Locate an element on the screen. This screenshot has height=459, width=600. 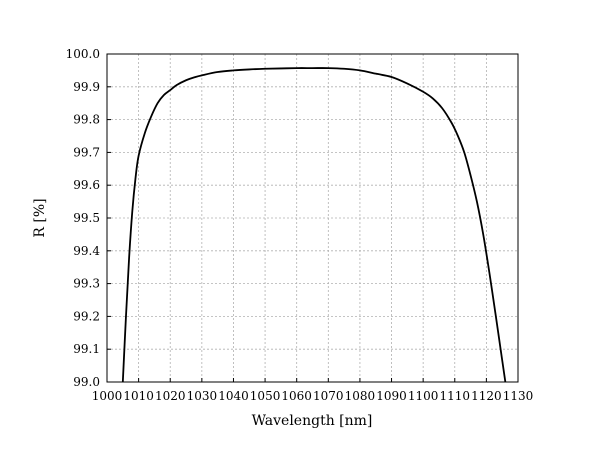
x-tick-label: 1040 is located at coordinates (233, 396).